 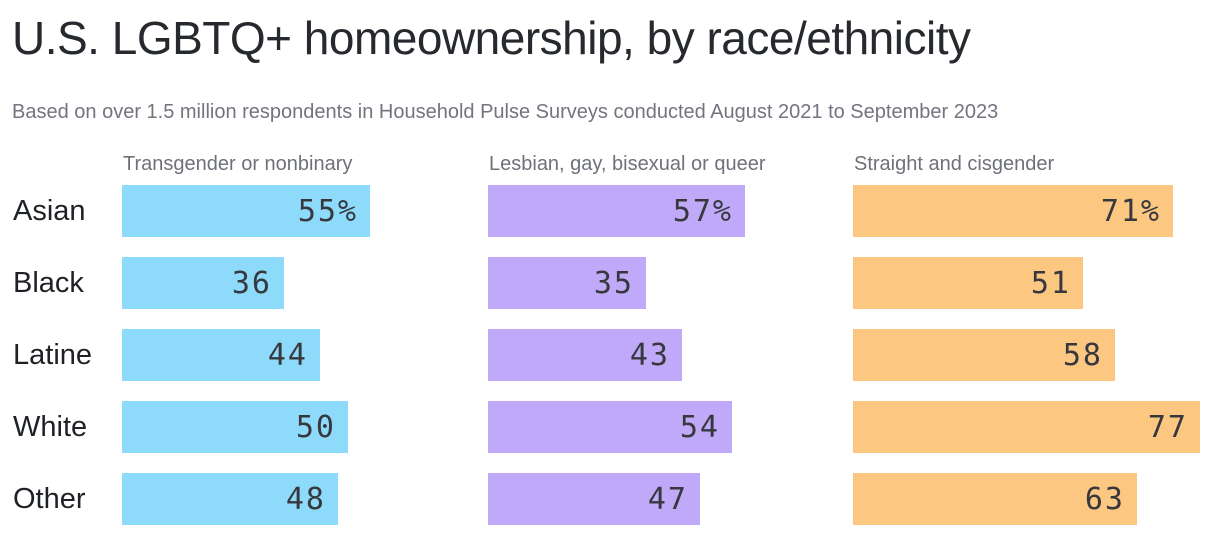 I want to click on bar-white-transgender-nonbinary: 50, so click(x=235, y=427).